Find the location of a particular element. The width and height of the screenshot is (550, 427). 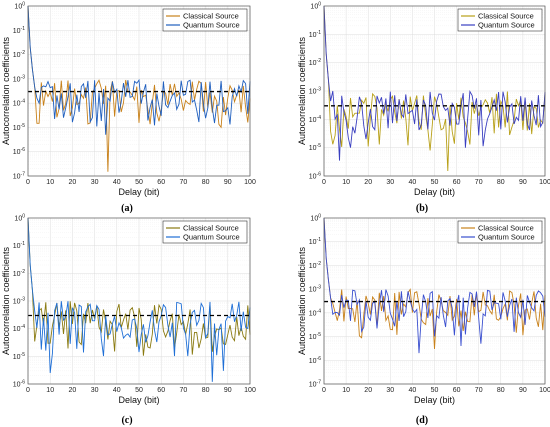

series-line-classical is located at coordinates (434, 283).